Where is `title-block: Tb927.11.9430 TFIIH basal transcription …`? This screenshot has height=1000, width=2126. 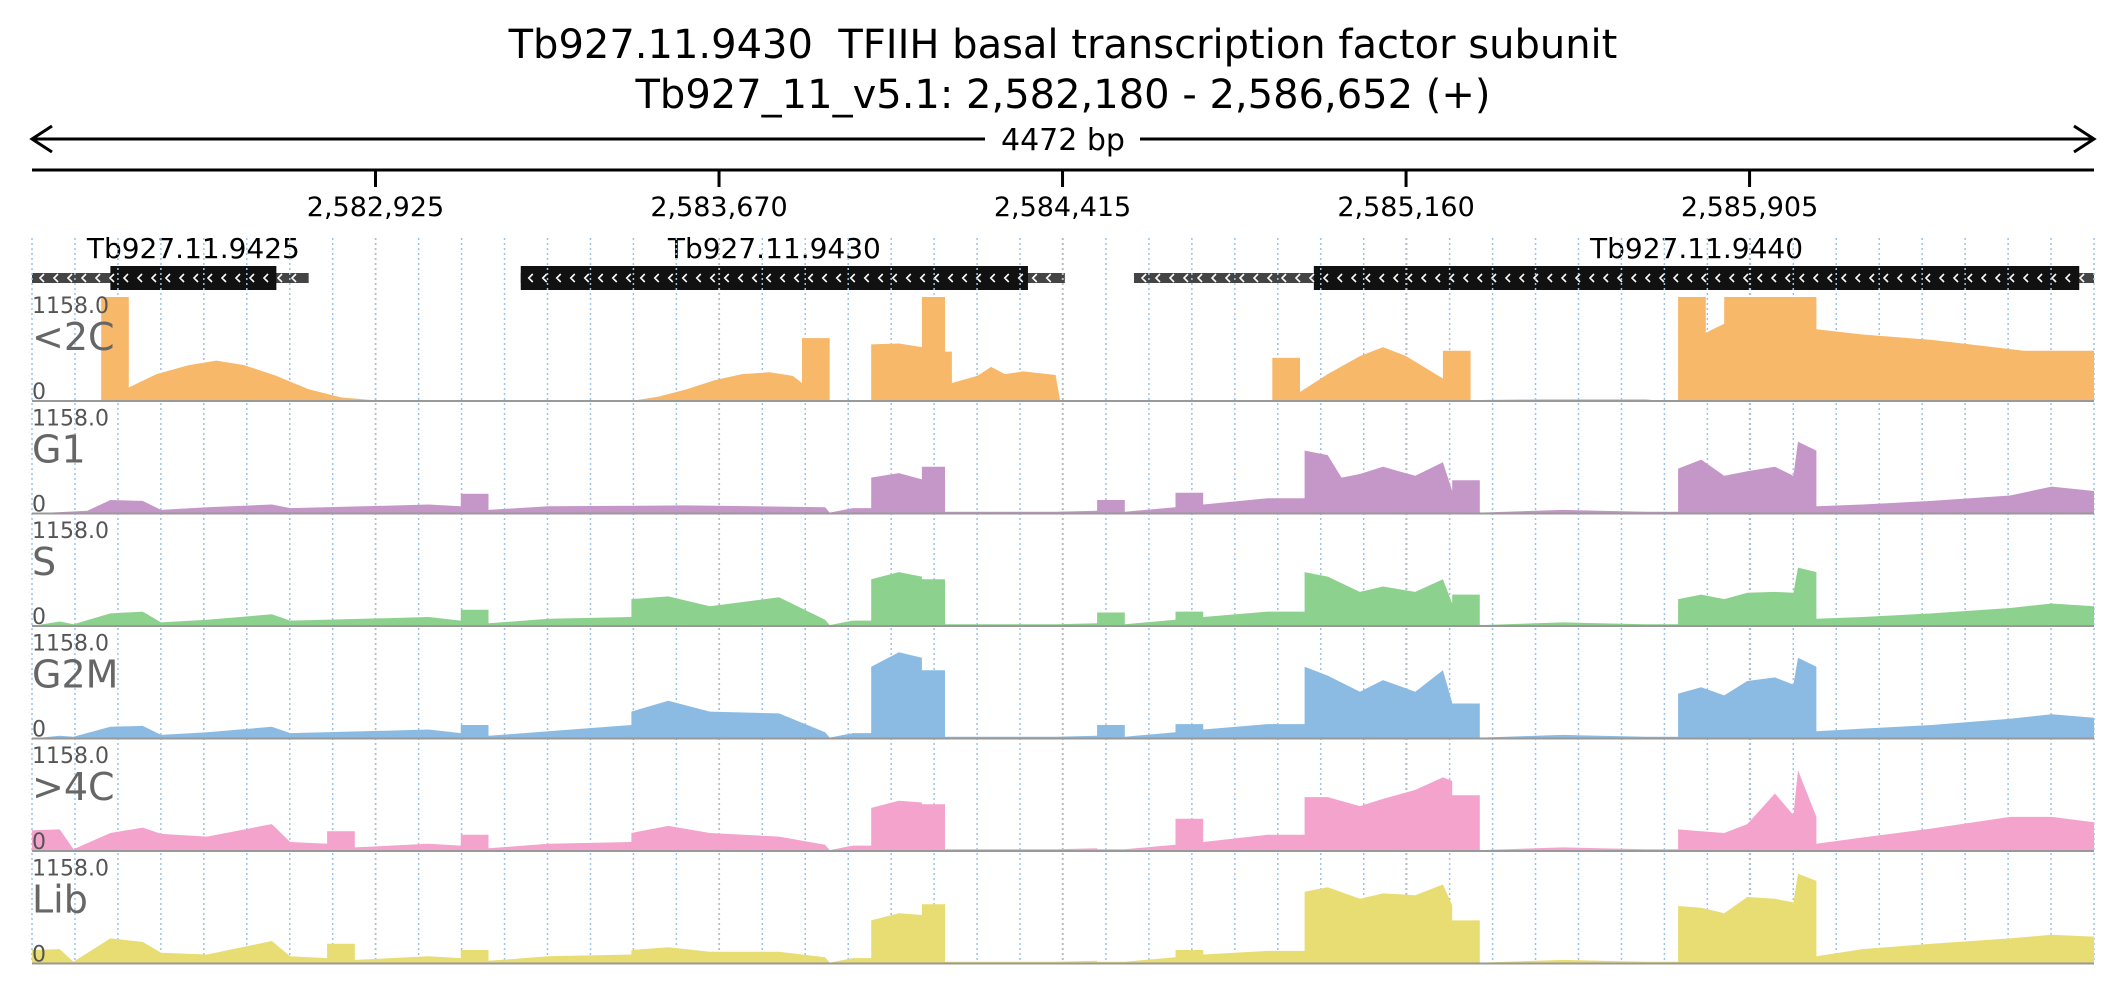 title-block: Tb927.11.9430 TFIIH basal transcription … is located at coordinates (1063, 70).